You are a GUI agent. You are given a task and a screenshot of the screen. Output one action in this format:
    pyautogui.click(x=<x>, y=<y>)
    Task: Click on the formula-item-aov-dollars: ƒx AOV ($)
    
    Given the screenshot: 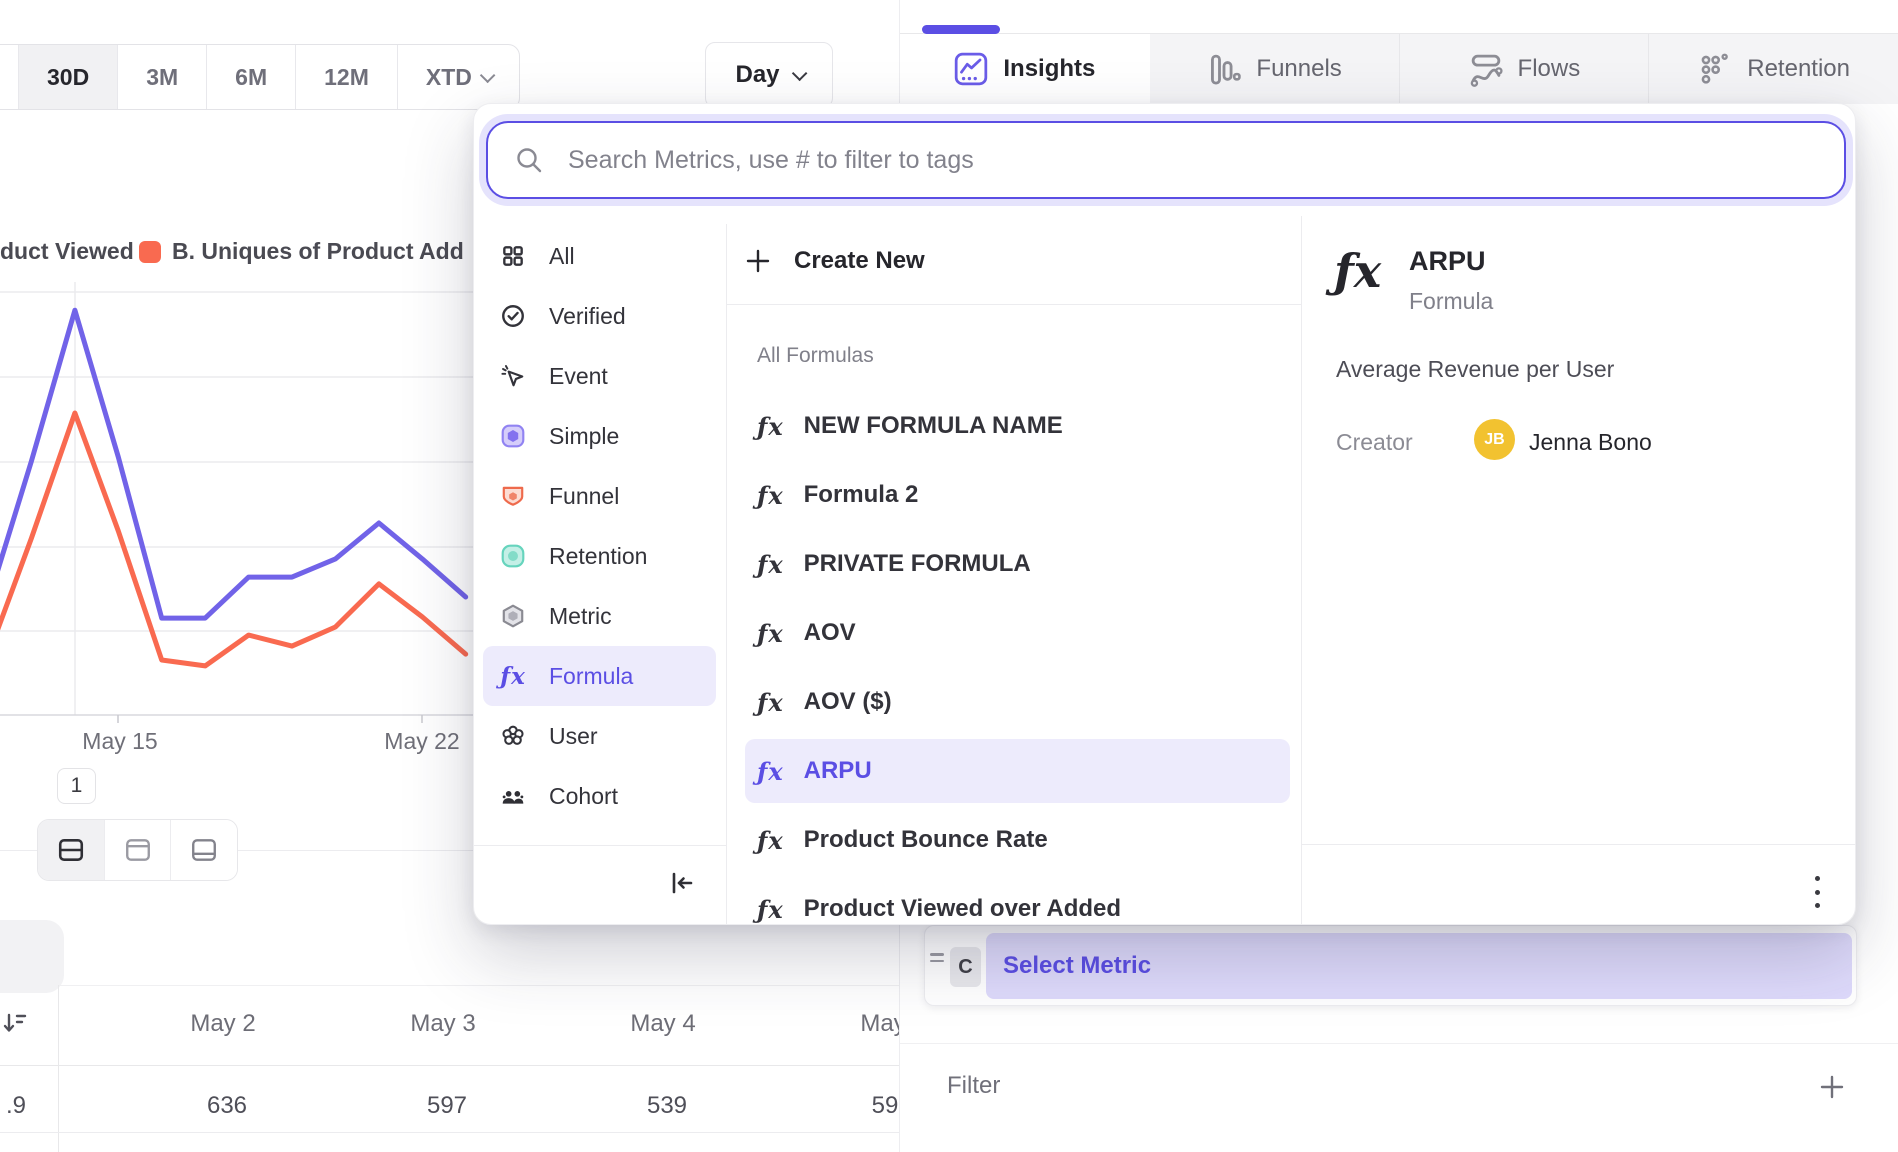 What is the action you would take?
    pyautogui.click(x=1017, y=702)
    